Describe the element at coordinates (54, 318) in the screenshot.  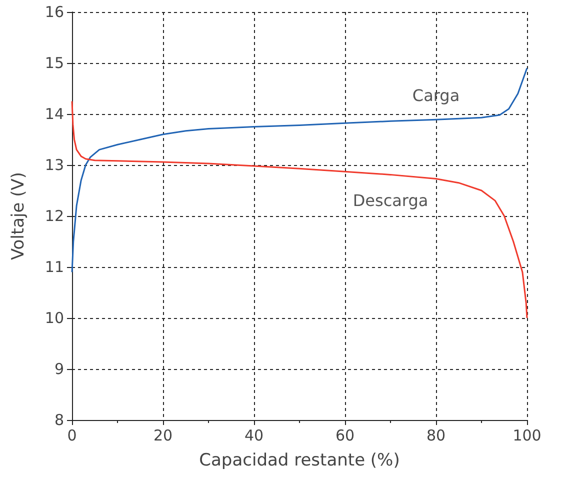
I see `y-tick-label: 10` at that location.